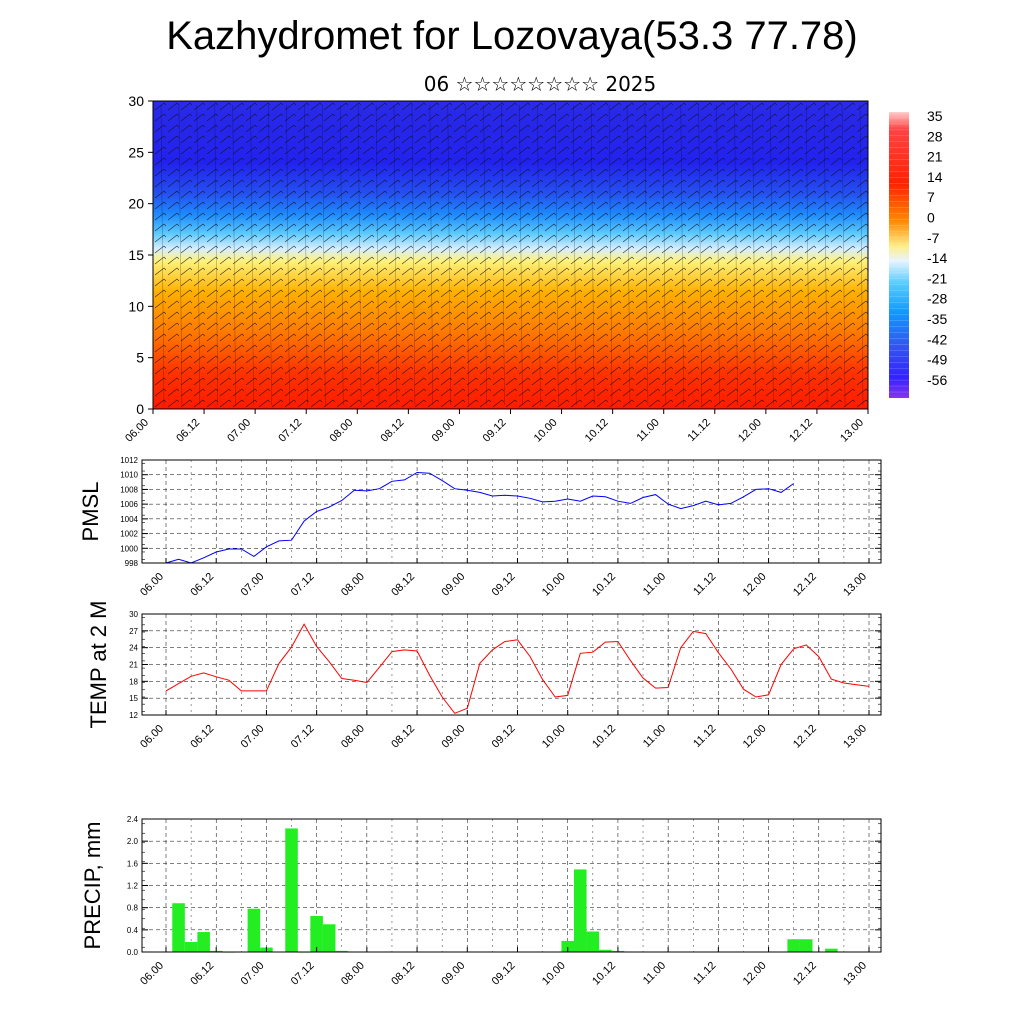  I want to click on y-tick-label: 12, so click(133, 715).